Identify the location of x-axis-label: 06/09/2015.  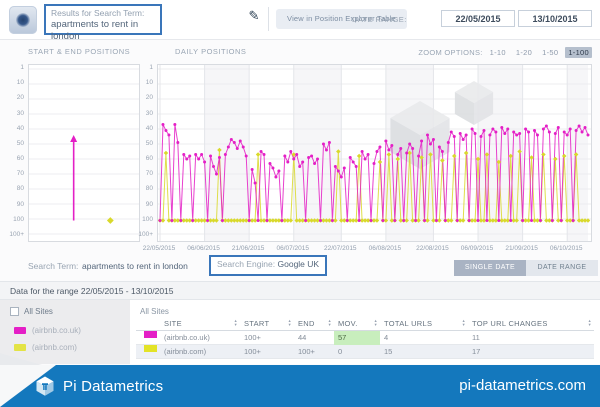
(477, 248).